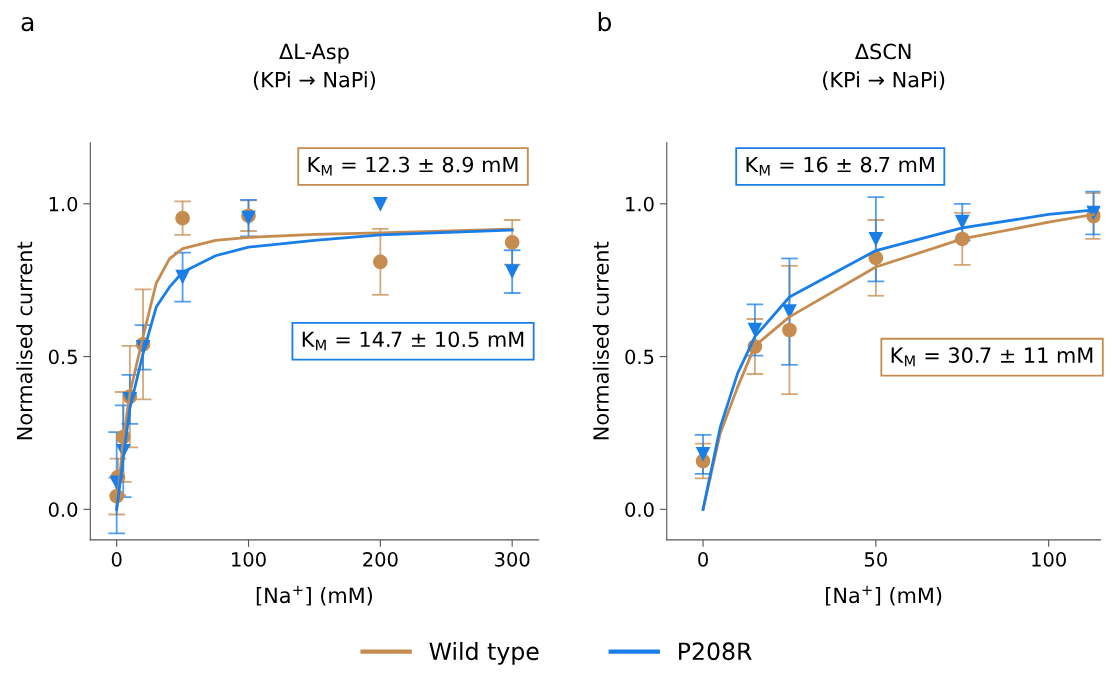  Describe the element at coordinates (512, 559) in the screenshot. I see `x-tick-label: 300` at that location.